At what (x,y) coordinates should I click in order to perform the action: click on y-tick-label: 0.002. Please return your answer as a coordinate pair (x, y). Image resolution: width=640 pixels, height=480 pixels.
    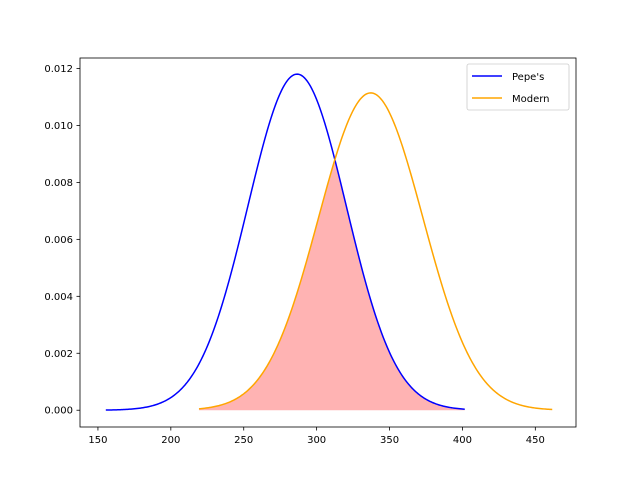
    Looking at the image, I should click on (58, 354).